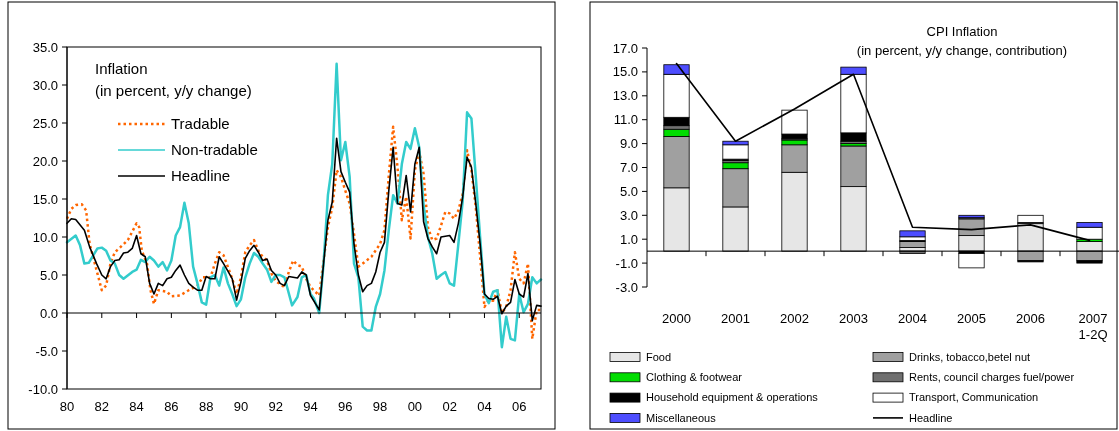 Image resolution: width=1119 pixels, height=431 pixels. Describe the element at coordinates (628, 168) in the screenshot. I see `y-tick-label: 7.0` at that location.